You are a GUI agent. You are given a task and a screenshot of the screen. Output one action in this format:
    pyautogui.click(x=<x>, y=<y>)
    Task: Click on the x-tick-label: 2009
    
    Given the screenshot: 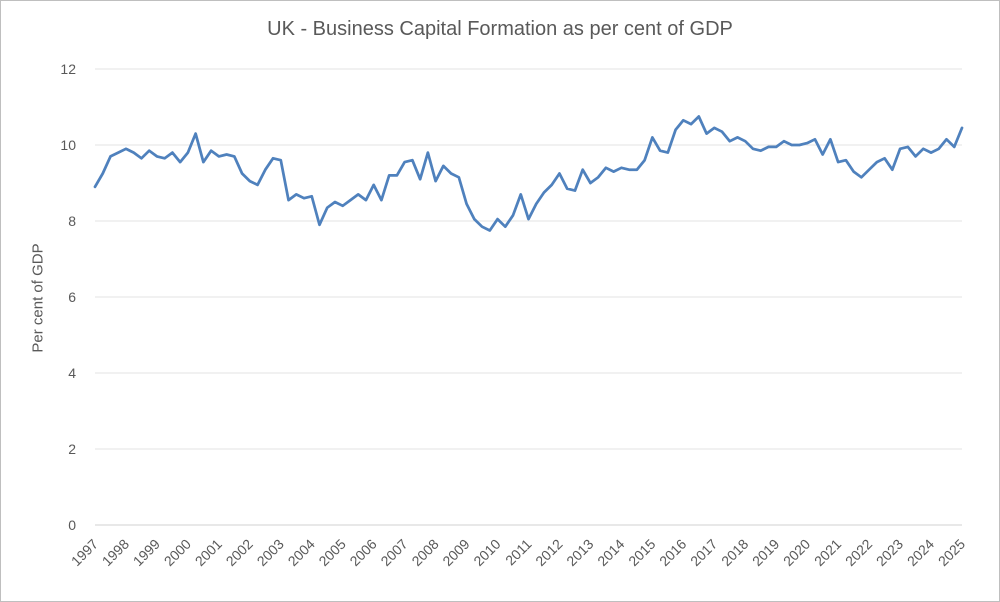 What is the action you would take?
    pyautogui.click(x=455, y=552)
    